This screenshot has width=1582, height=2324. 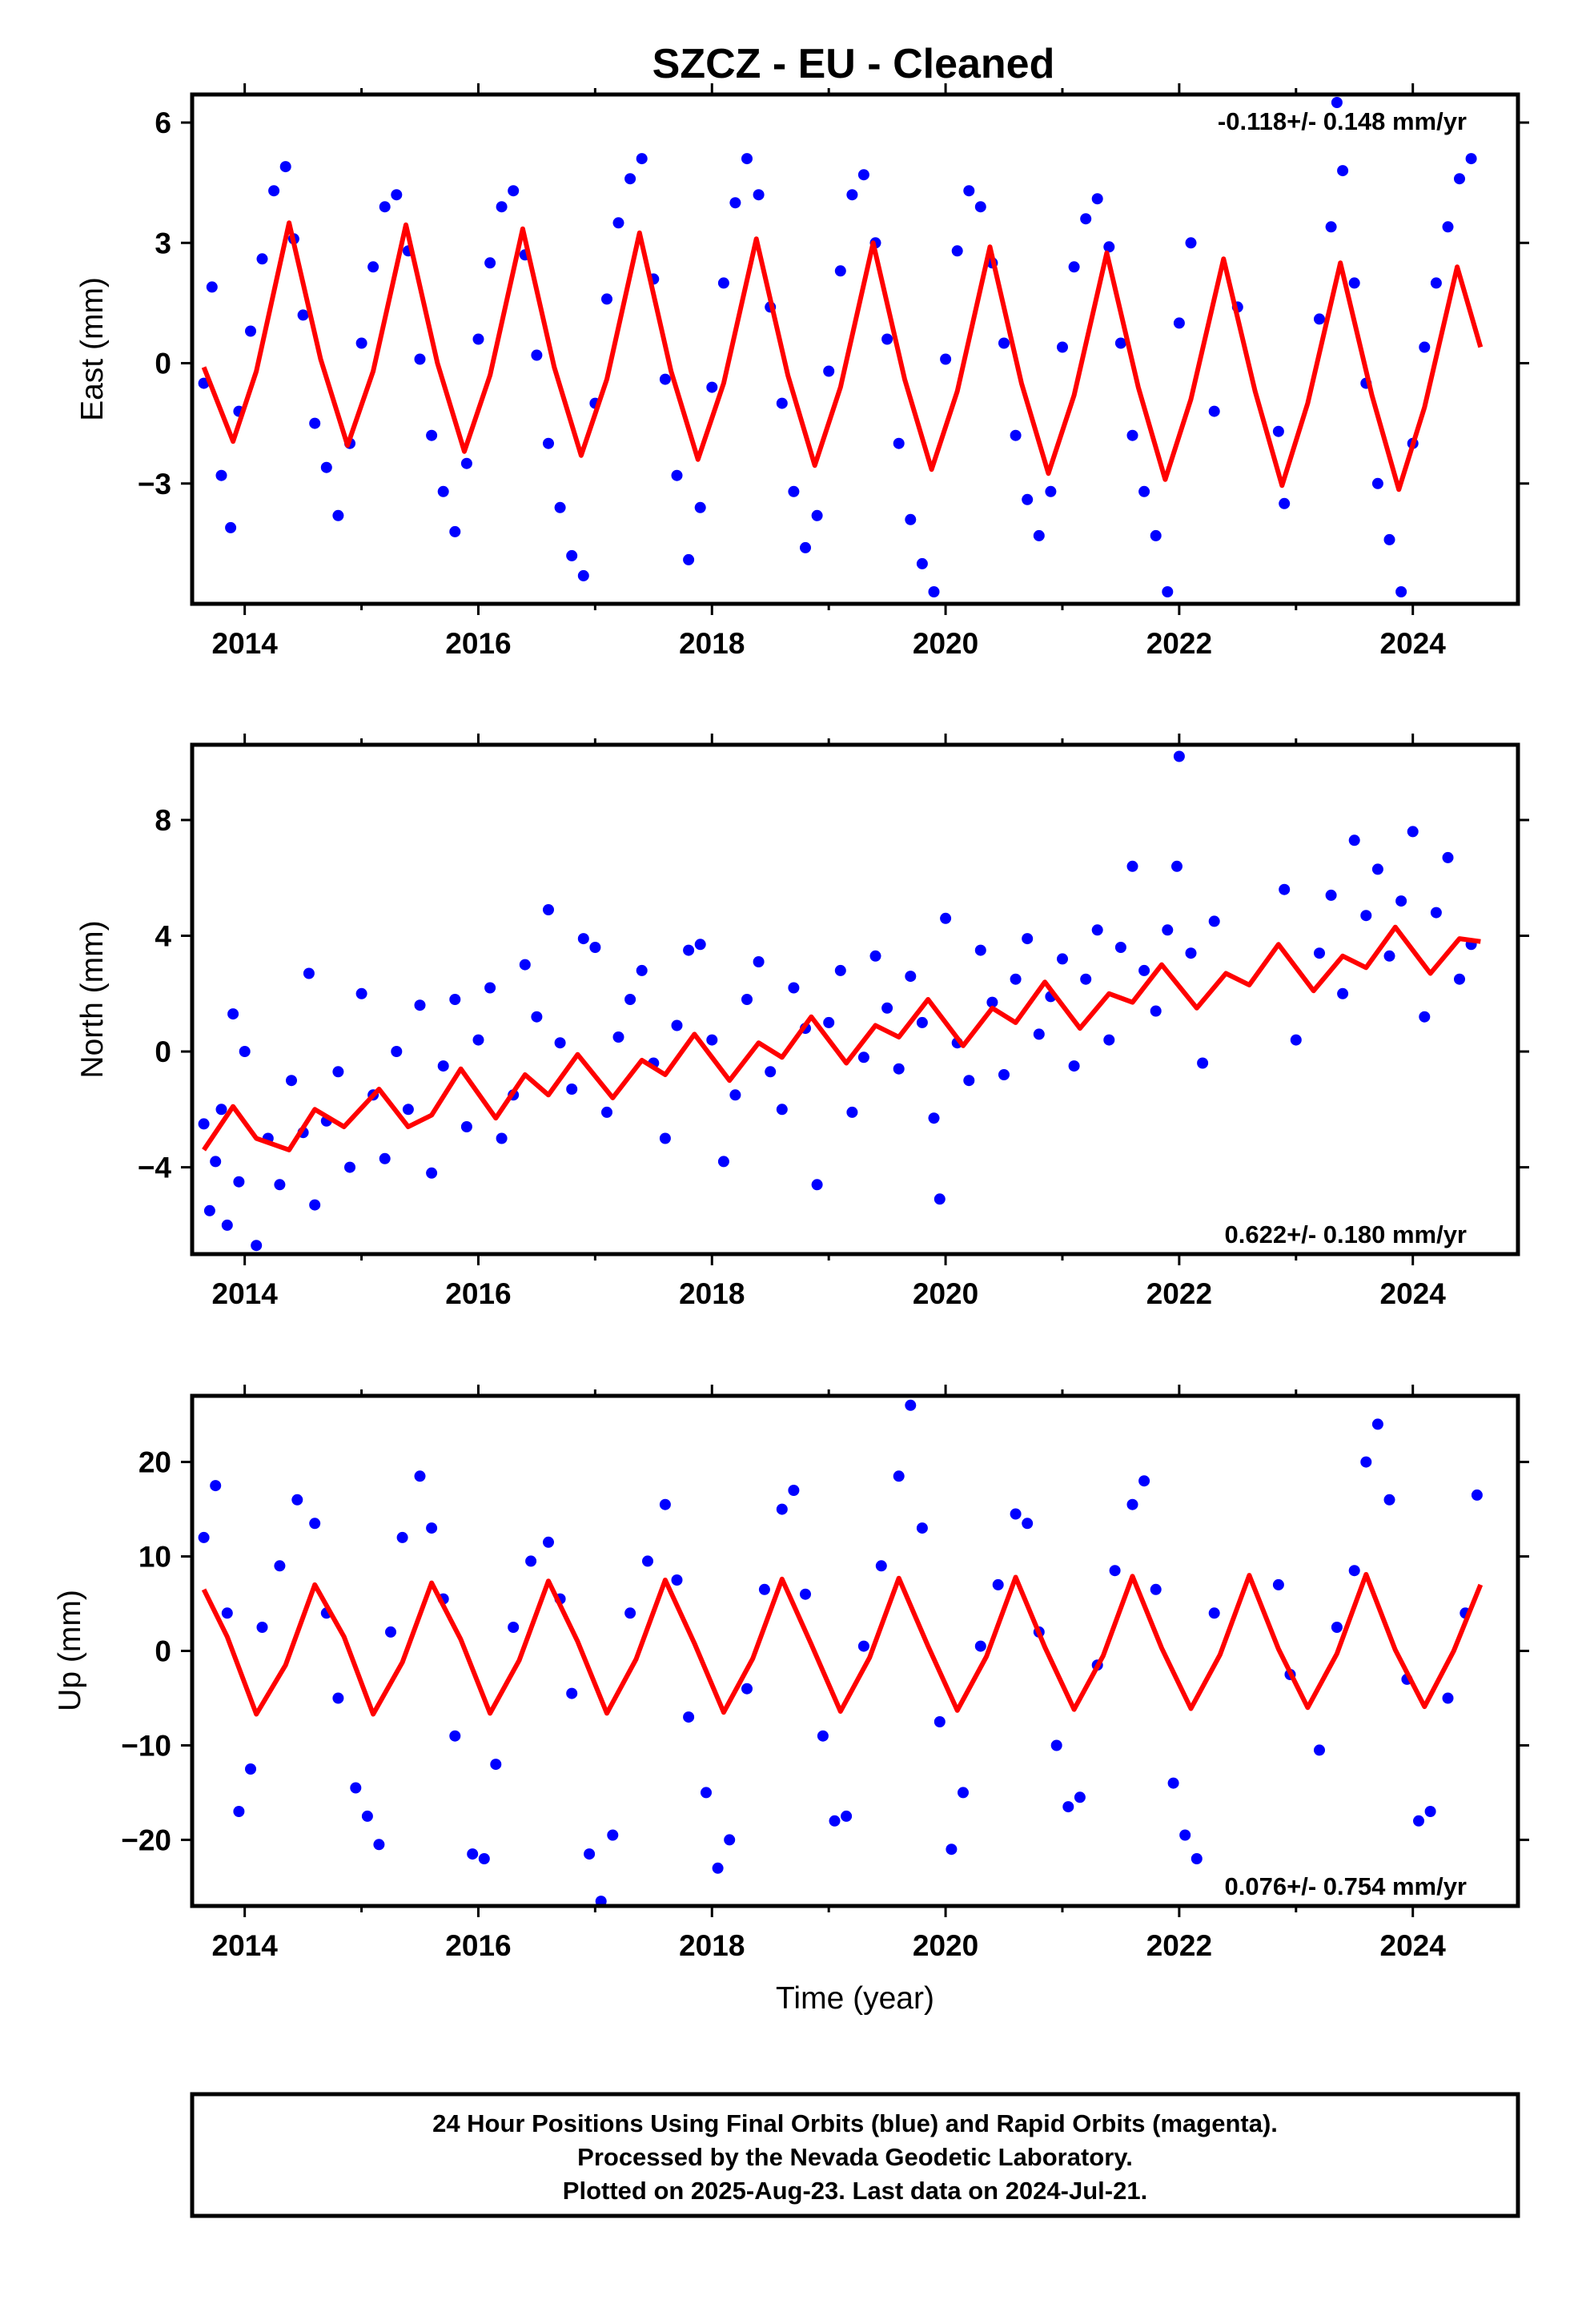 I want to click on east-y-tick-label: 6, so click(x=163, y=123).